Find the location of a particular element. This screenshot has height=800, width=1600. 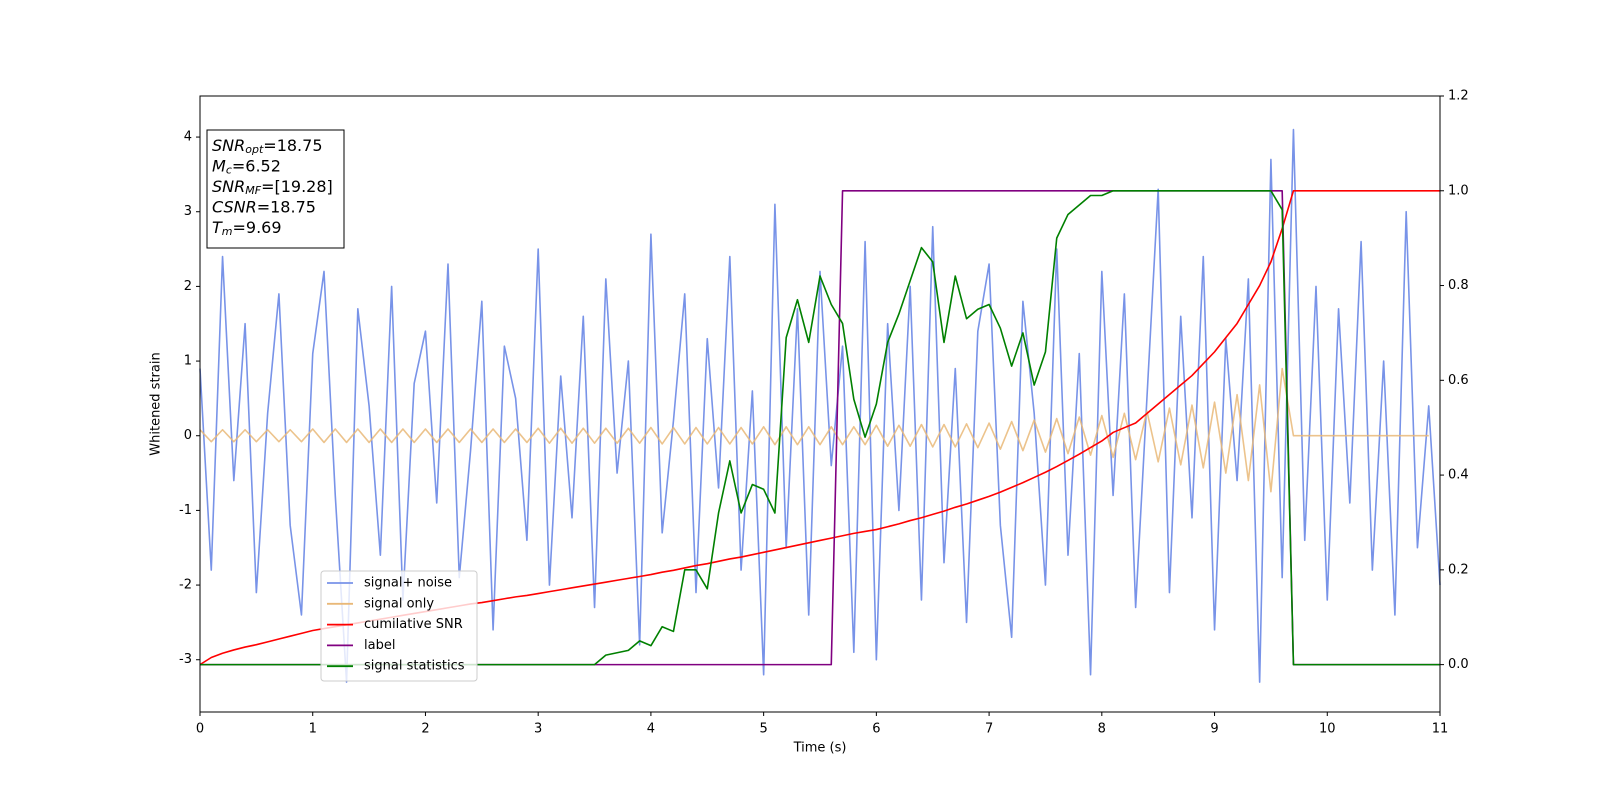

y-tick-label: 3 is located at coordinates (188, 211).